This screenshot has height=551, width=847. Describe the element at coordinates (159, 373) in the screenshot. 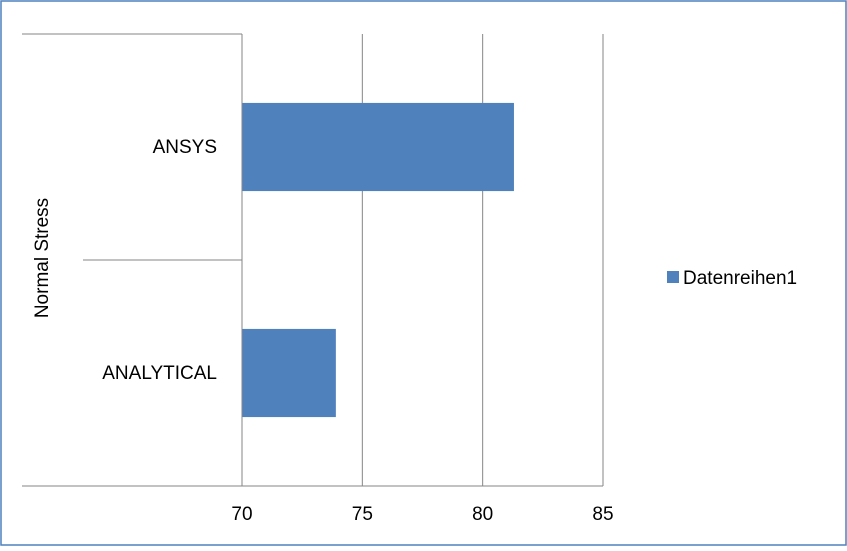

I see `category-label: ANALYTICAL` at that location.